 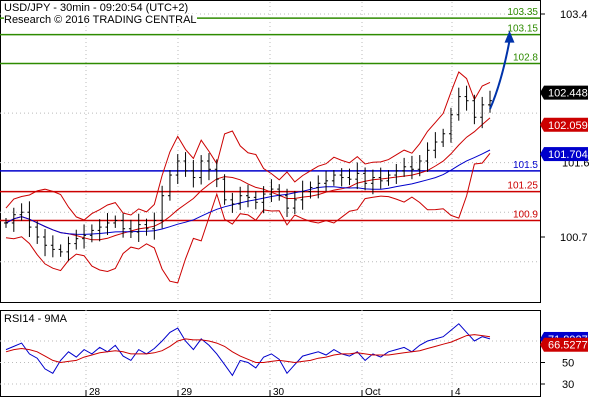 I want to click on level-label-support-1: 101.25, so click(x=522, y=186).